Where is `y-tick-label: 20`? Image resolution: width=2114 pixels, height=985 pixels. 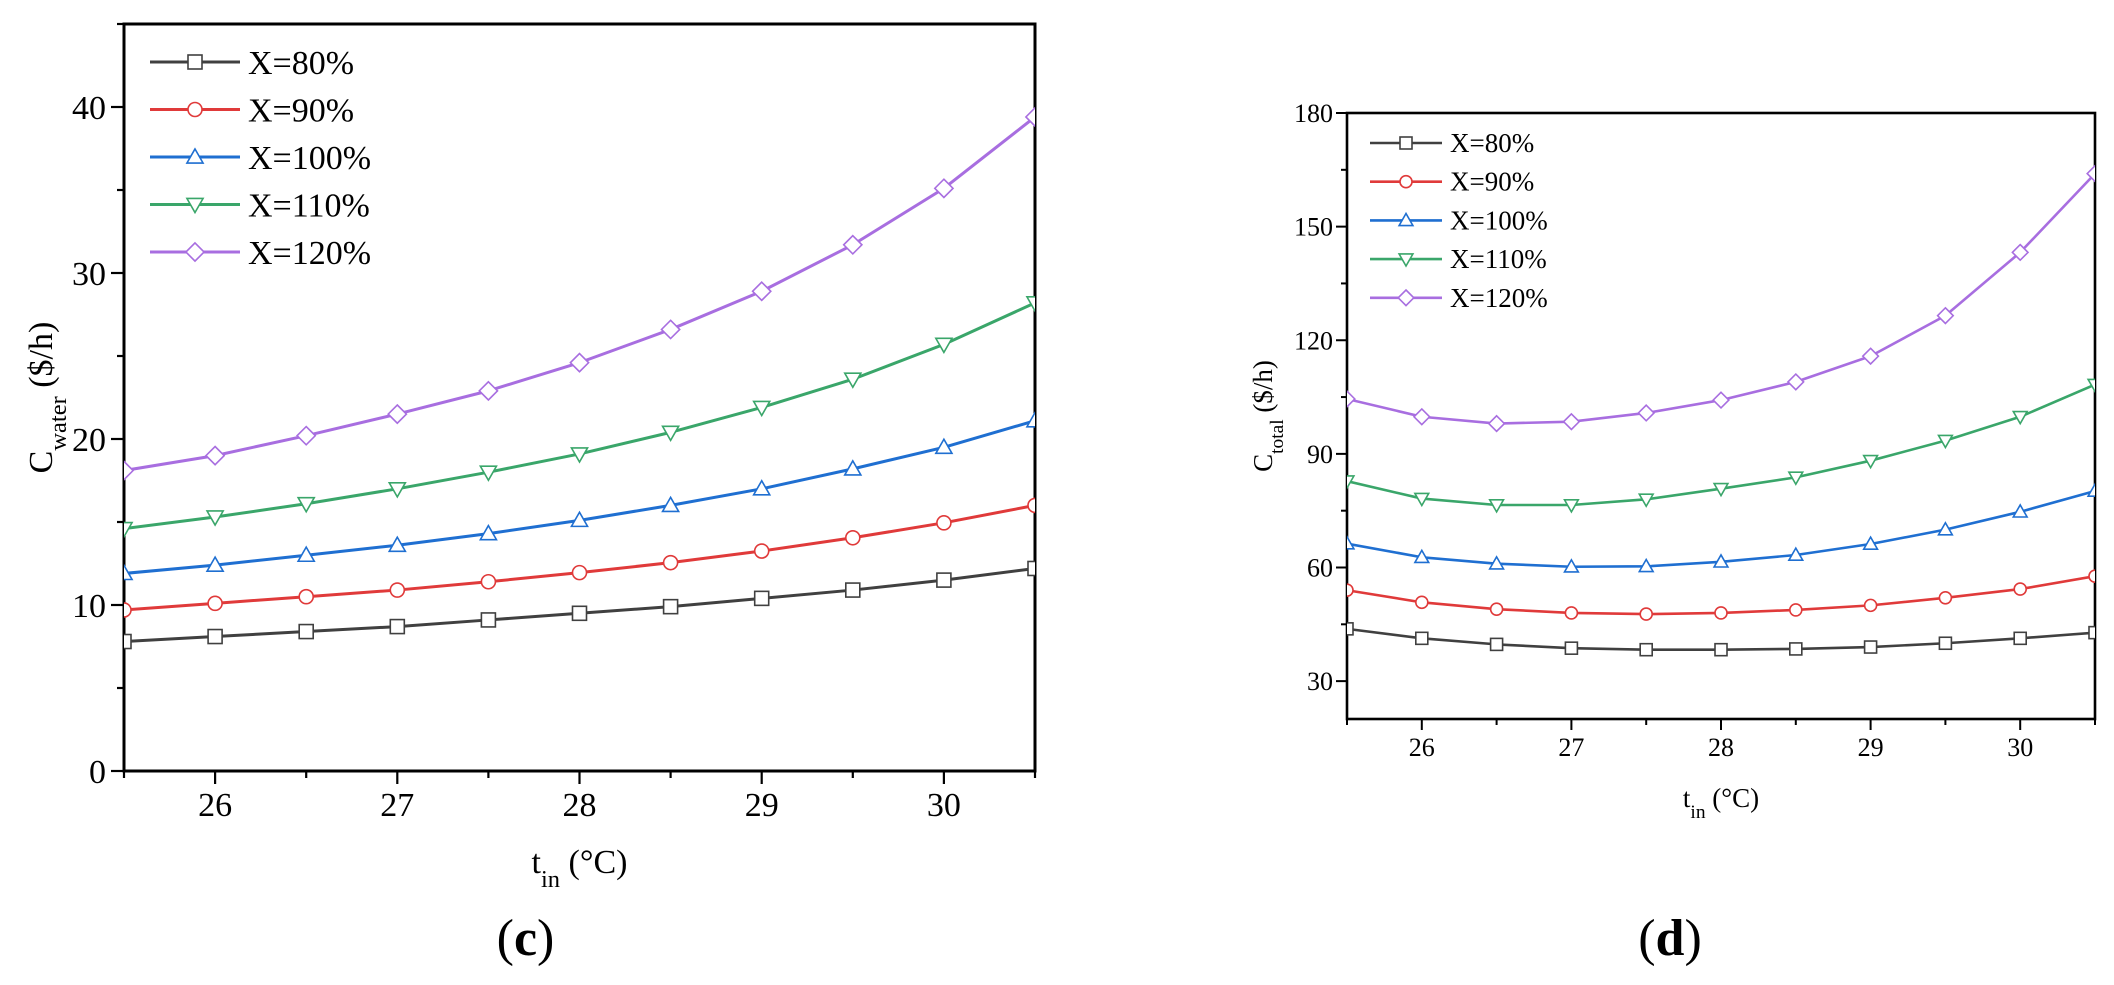
y-tick-label: 20 is located at coordinates (89, 440).